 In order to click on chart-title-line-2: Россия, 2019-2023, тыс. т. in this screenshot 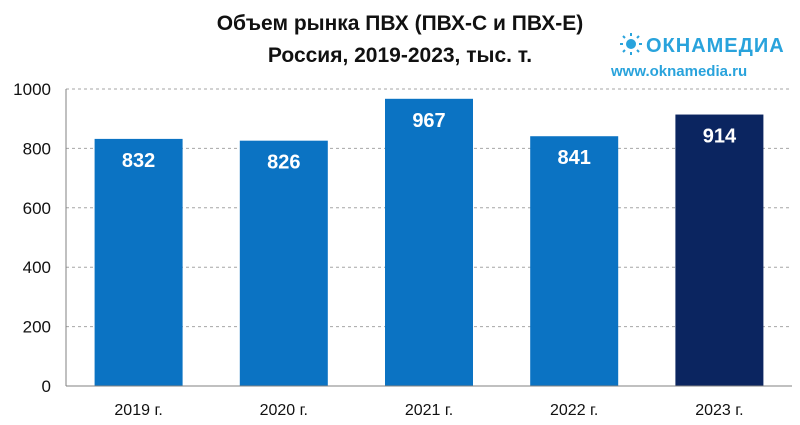, I will do `click(400, 55)`.